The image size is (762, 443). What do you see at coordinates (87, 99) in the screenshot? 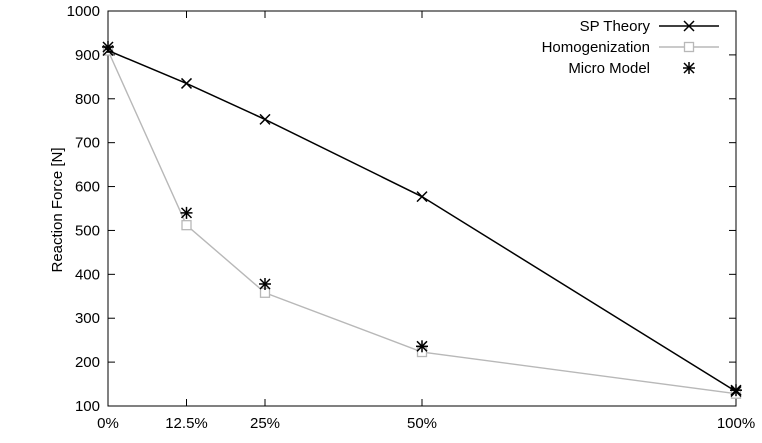
I see `y-tick-label: 800` at bounding box center [87, 99].